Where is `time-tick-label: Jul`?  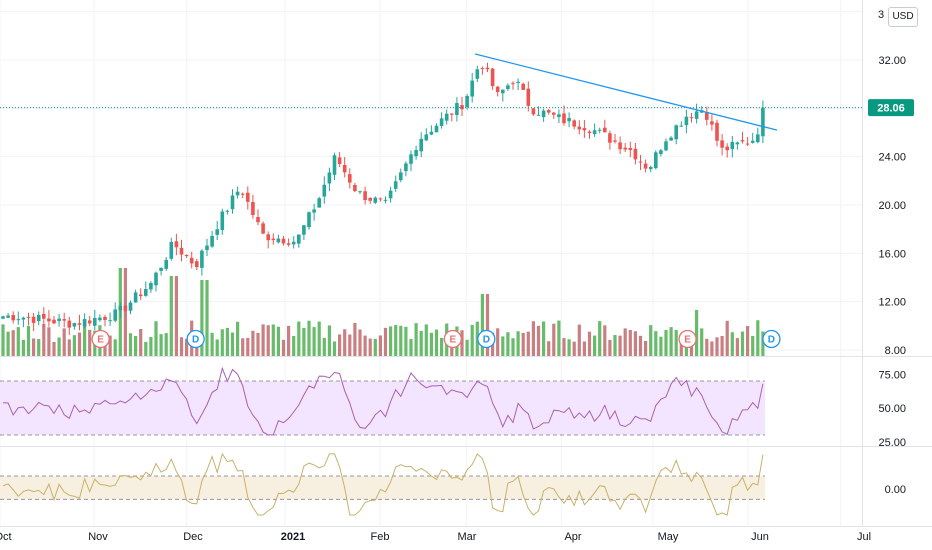
time-tick-label: Jul is located at coordinates (864, 537).